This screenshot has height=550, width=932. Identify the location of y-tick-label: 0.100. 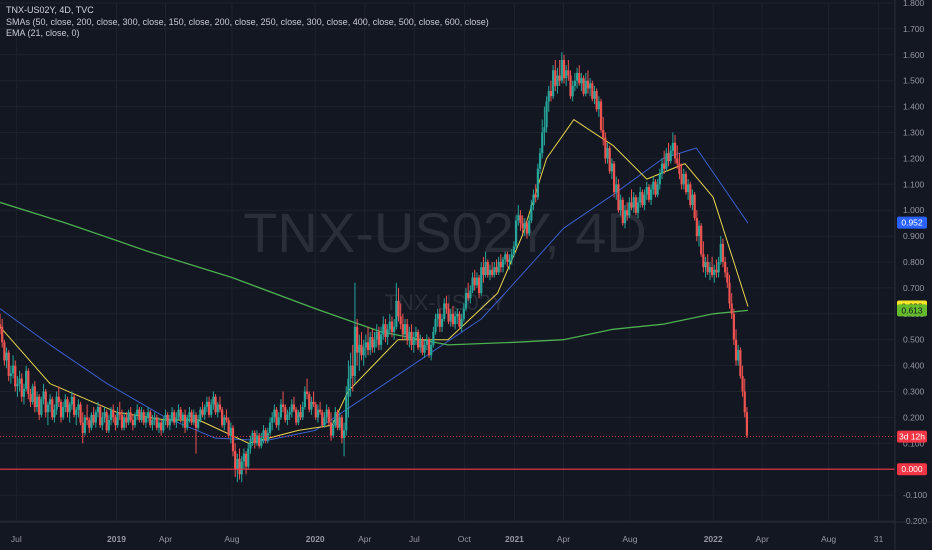
(914, 443).